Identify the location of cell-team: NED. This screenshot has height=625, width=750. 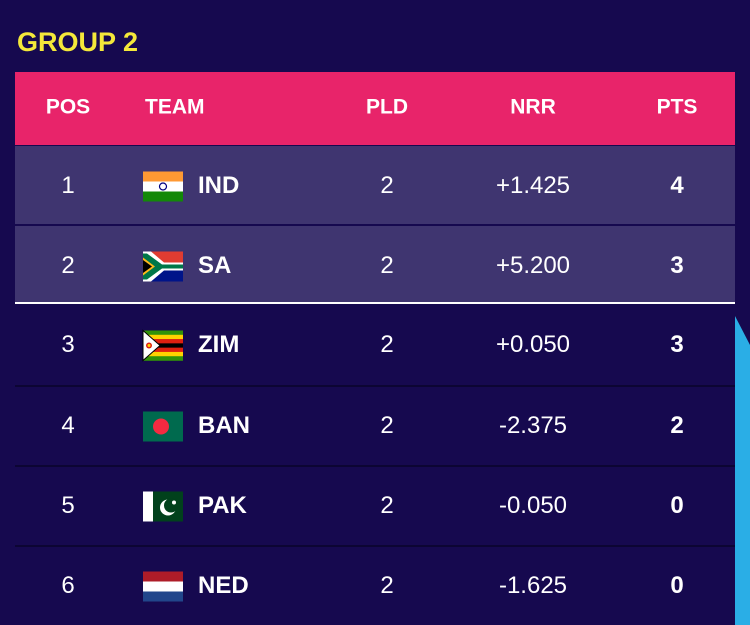
(223, 585).